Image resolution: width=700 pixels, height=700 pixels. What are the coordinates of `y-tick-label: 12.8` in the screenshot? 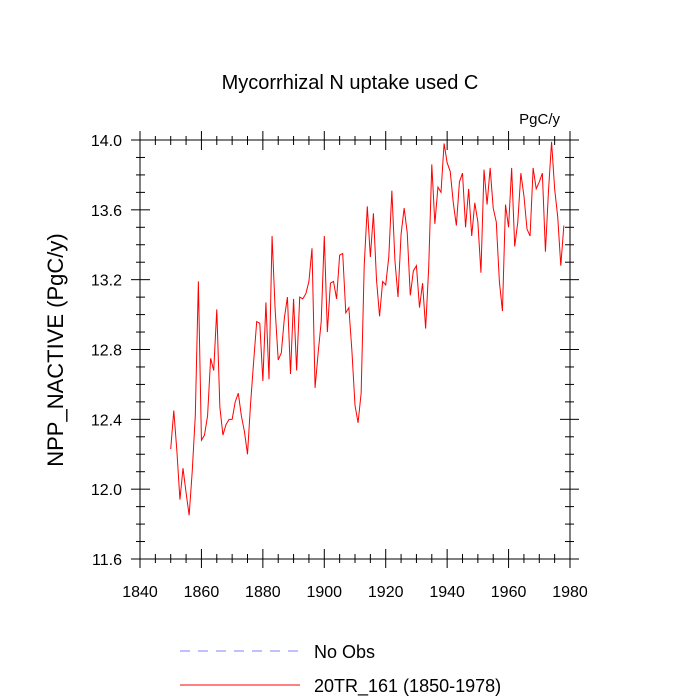 It's located at (106, 351).